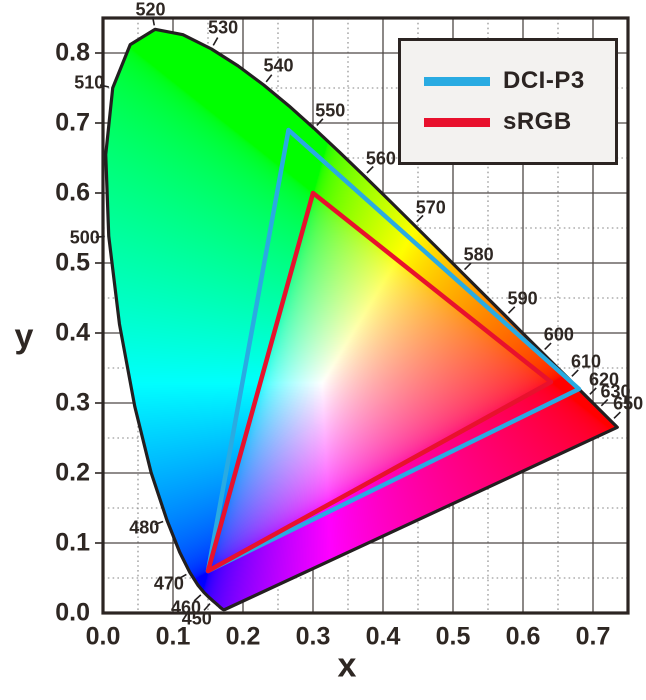 The image size is (646, 700). What do you see at coordinates (544, 80) in the screenshot?
I see `dci-p3-label: DCI-P3` at bounding box center [544, 80].